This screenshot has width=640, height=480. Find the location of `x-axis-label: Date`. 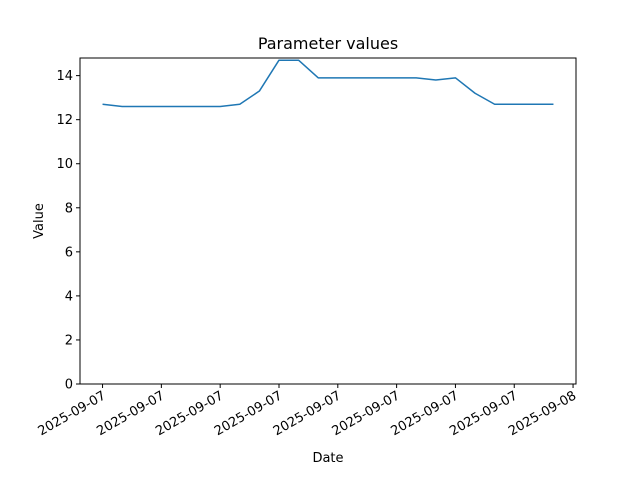

x-axis-label: Date is located at coordinates (327, 458).